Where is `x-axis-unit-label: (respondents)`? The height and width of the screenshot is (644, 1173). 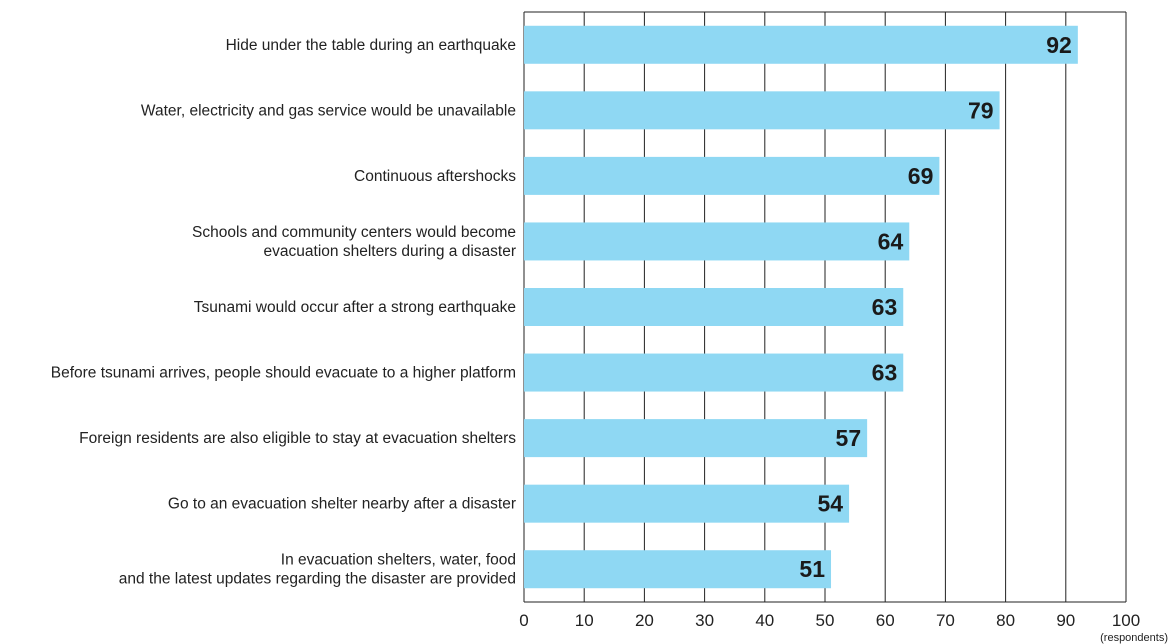 x-axis-unit-label: (respondents) is located at coordinates (1134, 638).